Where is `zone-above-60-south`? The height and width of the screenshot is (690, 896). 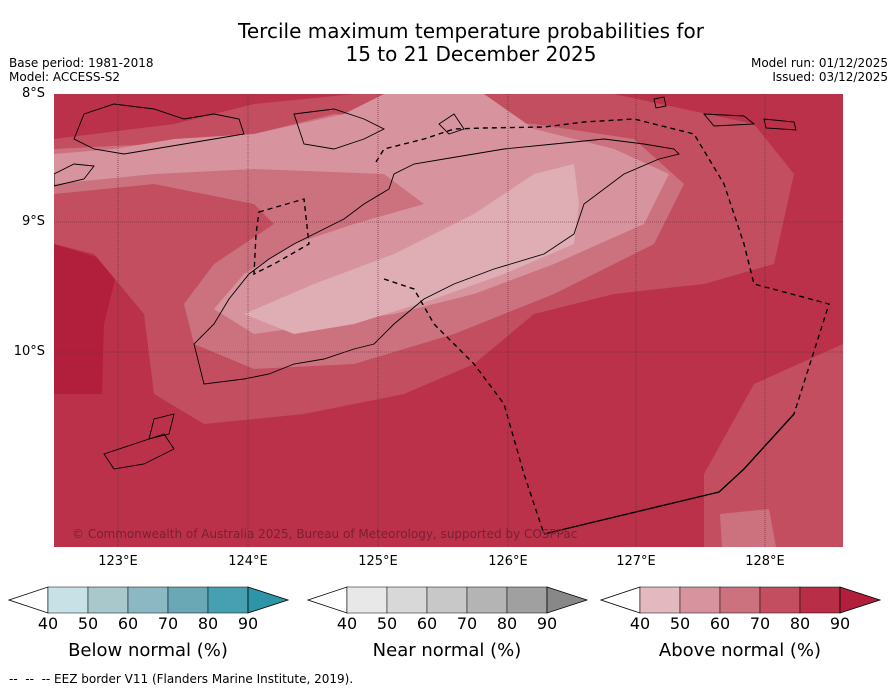 zone-above-60-south is located at coordinates (748, 528).